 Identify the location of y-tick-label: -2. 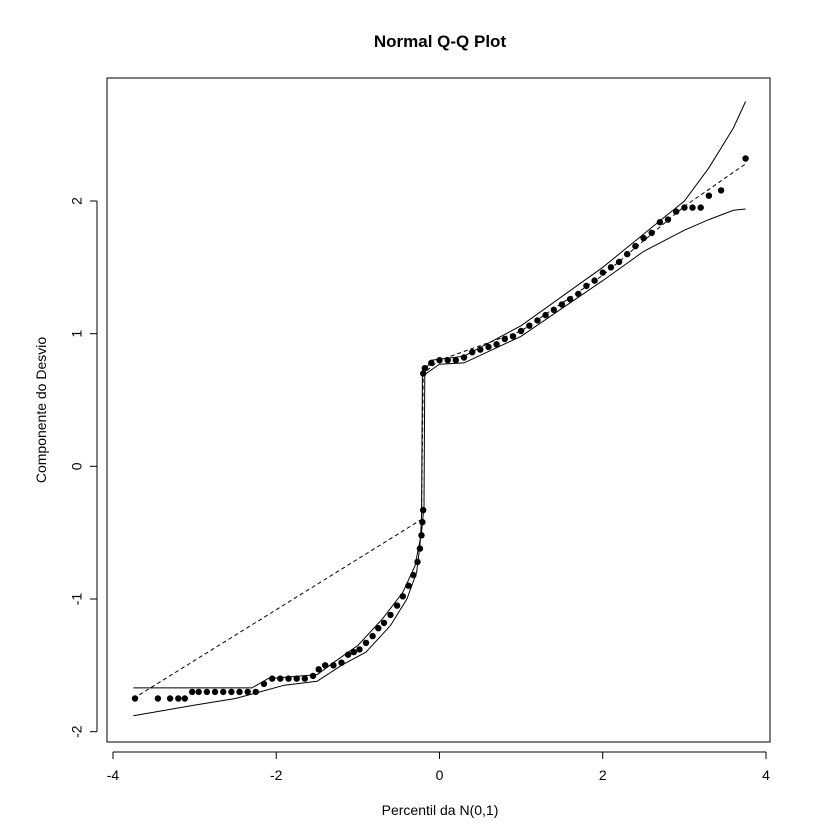
(77, 731).